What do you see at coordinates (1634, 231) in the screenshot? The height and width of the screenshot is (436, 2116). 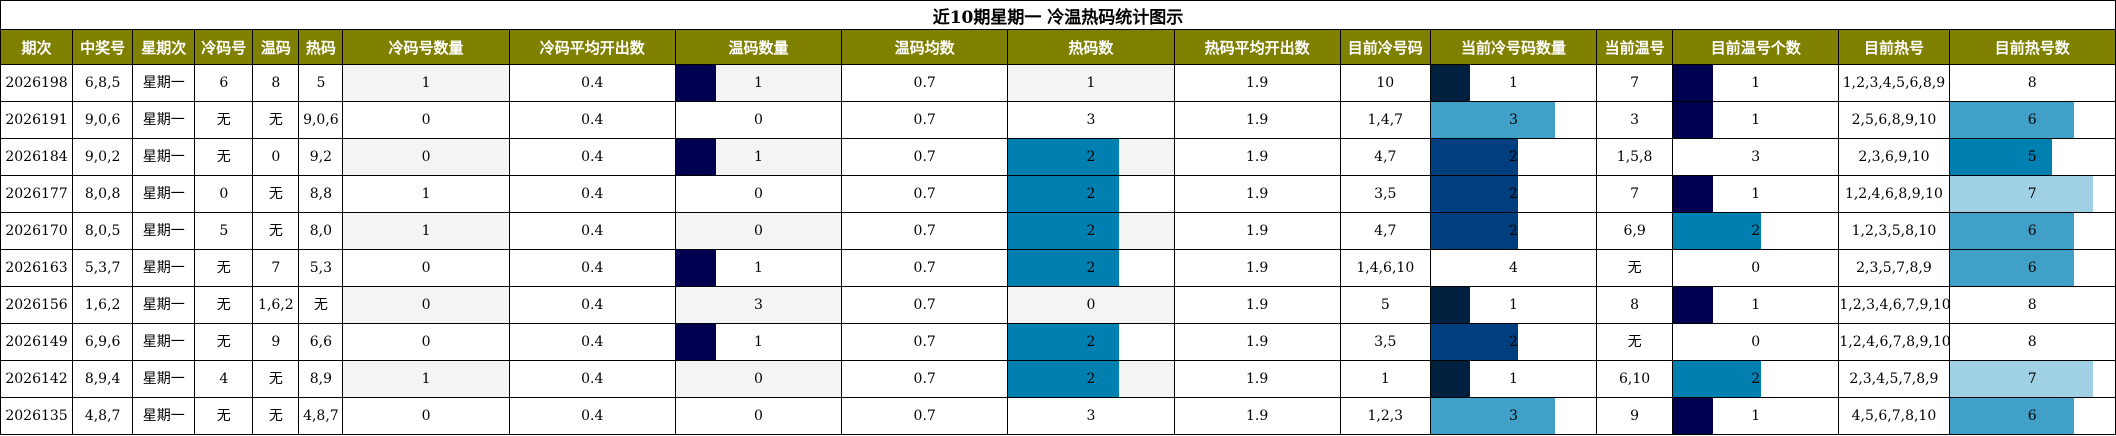 I see `cell-value: 6,9` at bounding box center [1634, 231].